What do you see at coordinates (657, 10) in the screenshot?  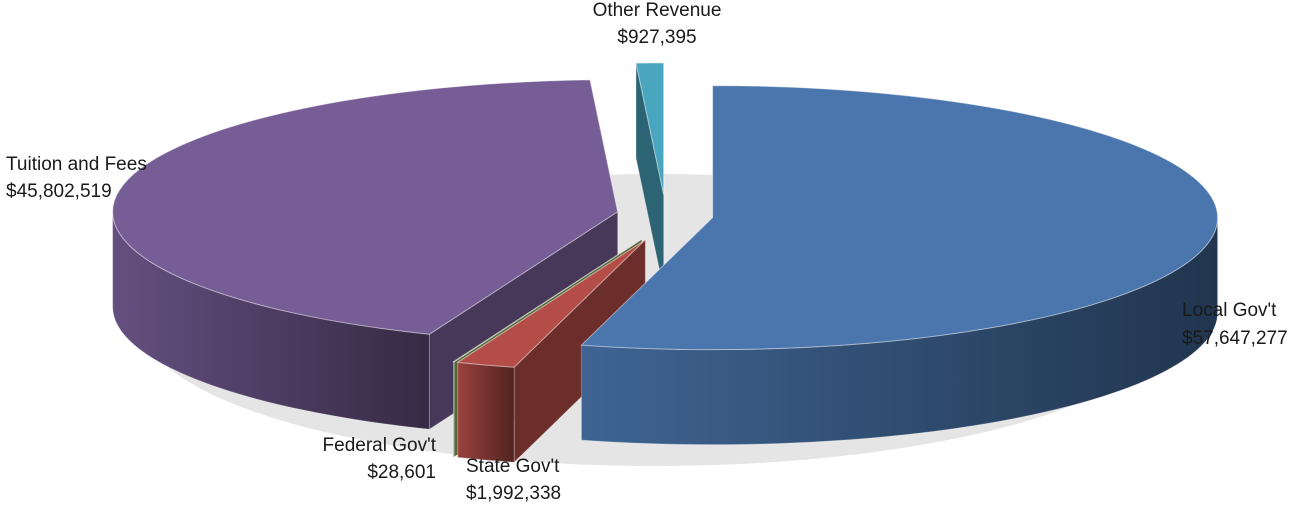 I see `label-other-revenue-name: Other Revenue` at bounding box center [657, 10].